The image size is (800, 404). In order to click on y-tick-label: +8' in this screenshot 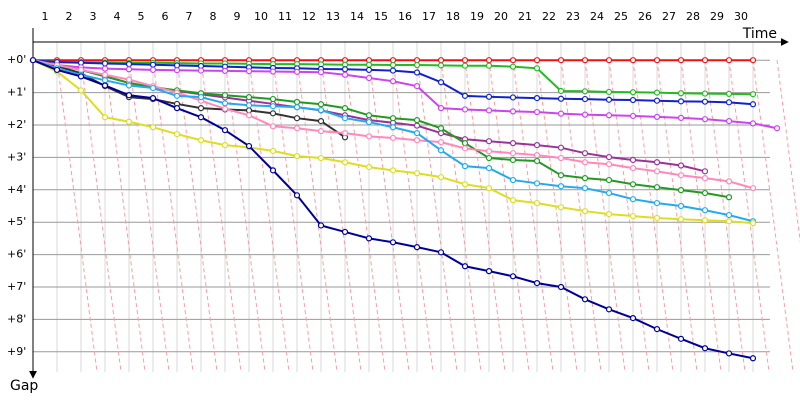, I will do `click(16, 318)`.